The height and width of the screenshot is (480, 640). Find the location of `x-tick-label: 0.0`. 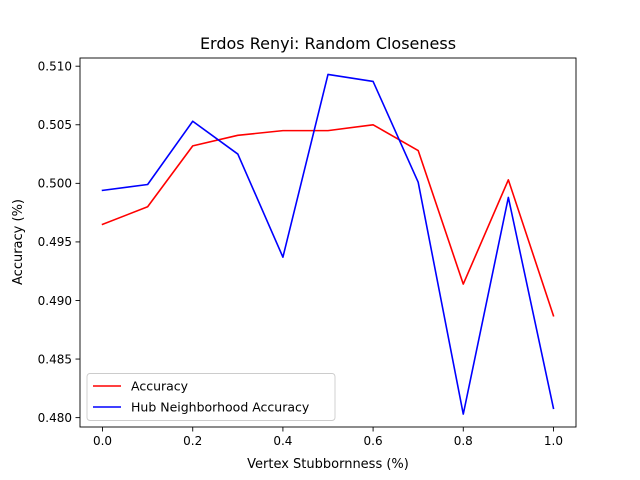

x-tick-label: 0.0 is located at coordinates (102, 441).